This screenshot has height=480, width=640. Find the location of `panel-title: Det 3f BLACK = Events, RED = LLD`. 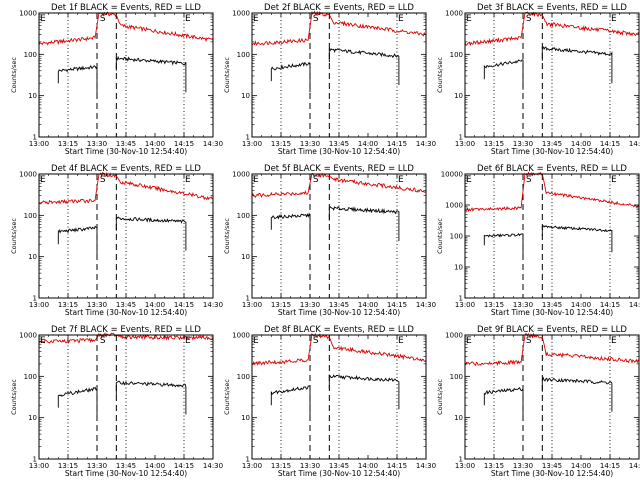

panel-title: Det 3f BLACK = Events, RED = LLD is located at coordinates (552, 8).